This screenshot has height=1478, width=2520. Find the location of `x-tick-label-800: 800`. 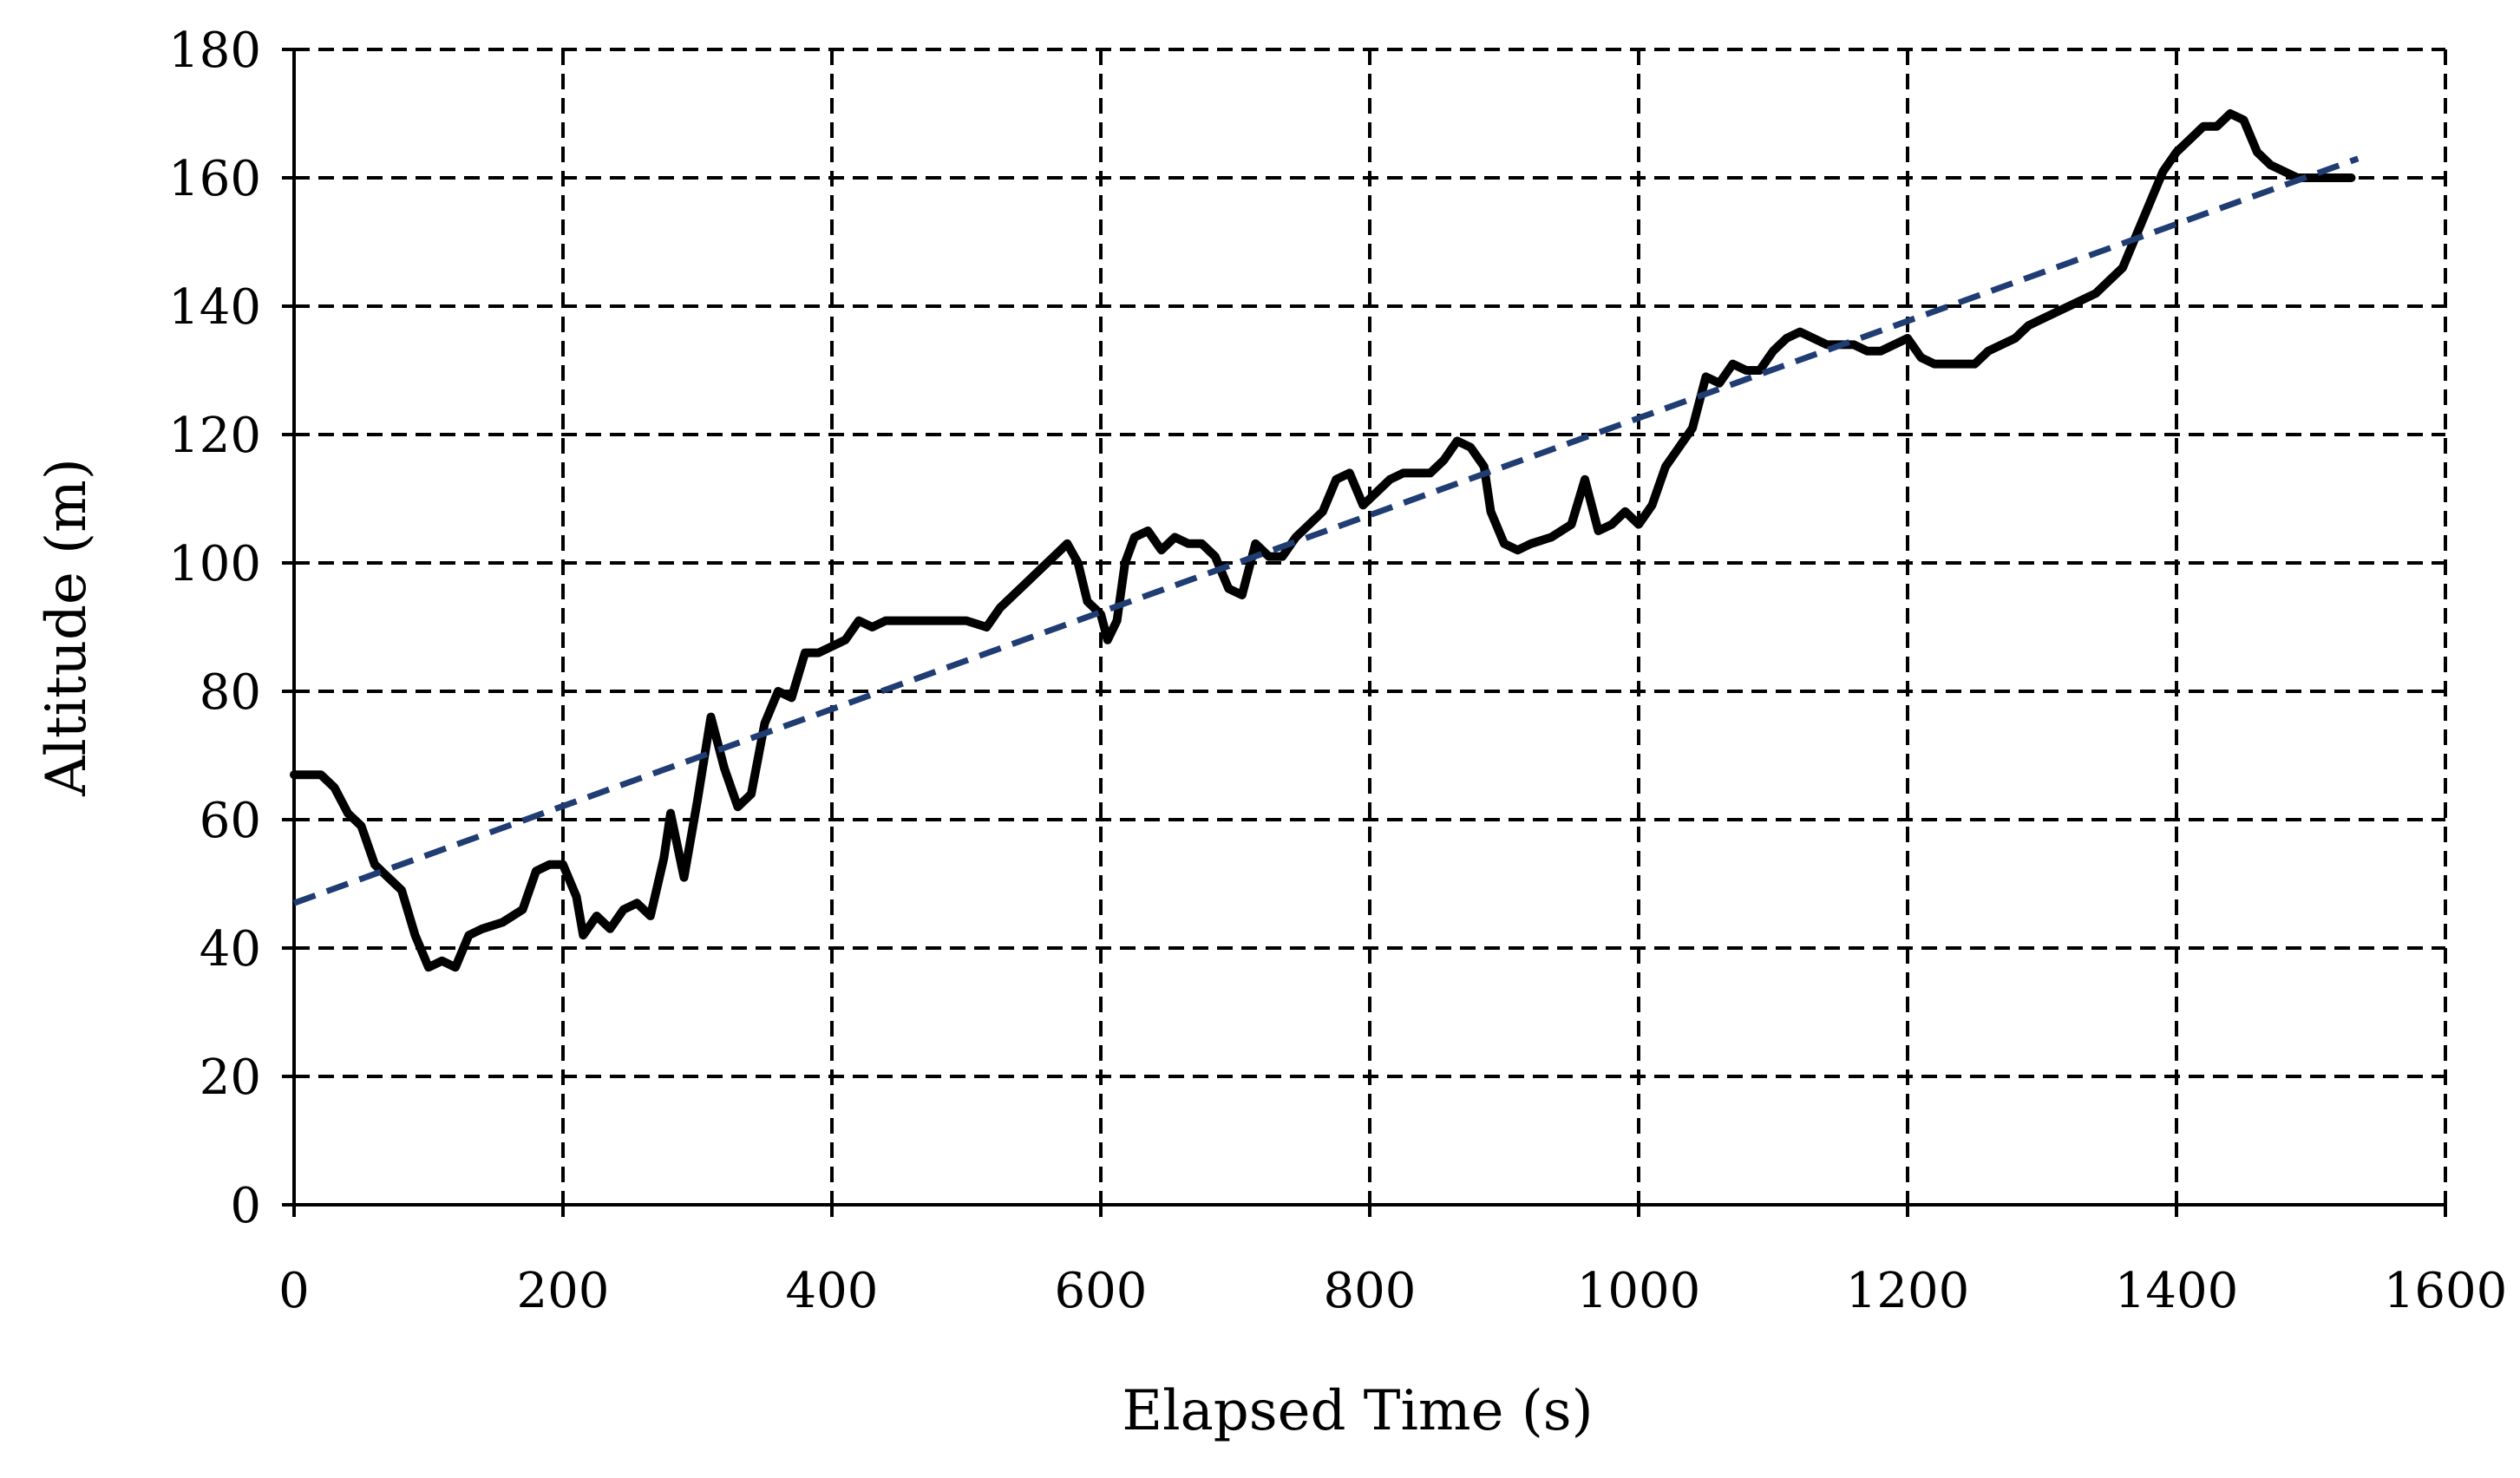

x-tick-label-800: 800 is located at coordinates (1370, 1291).